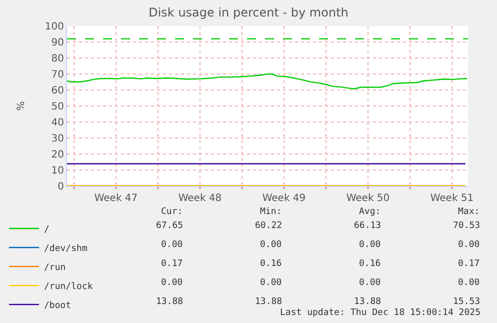  What do you see at coordinates (368, 198) in the screenshot?
I see `x-tick-label: Week 50` at bounding box center [368, 198].